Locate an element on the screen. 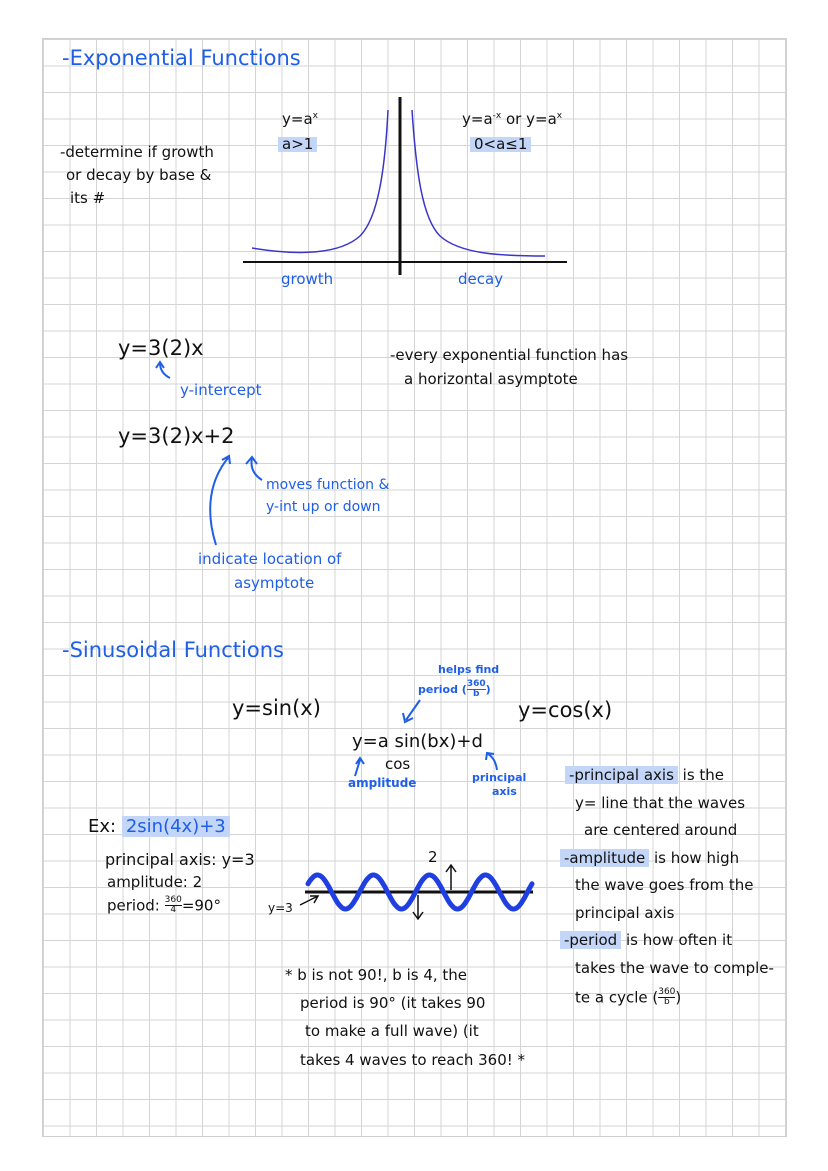 This screenshot has height=1171, width=828. definition-text: y= line that the waves is located at coordinates (660, 802).